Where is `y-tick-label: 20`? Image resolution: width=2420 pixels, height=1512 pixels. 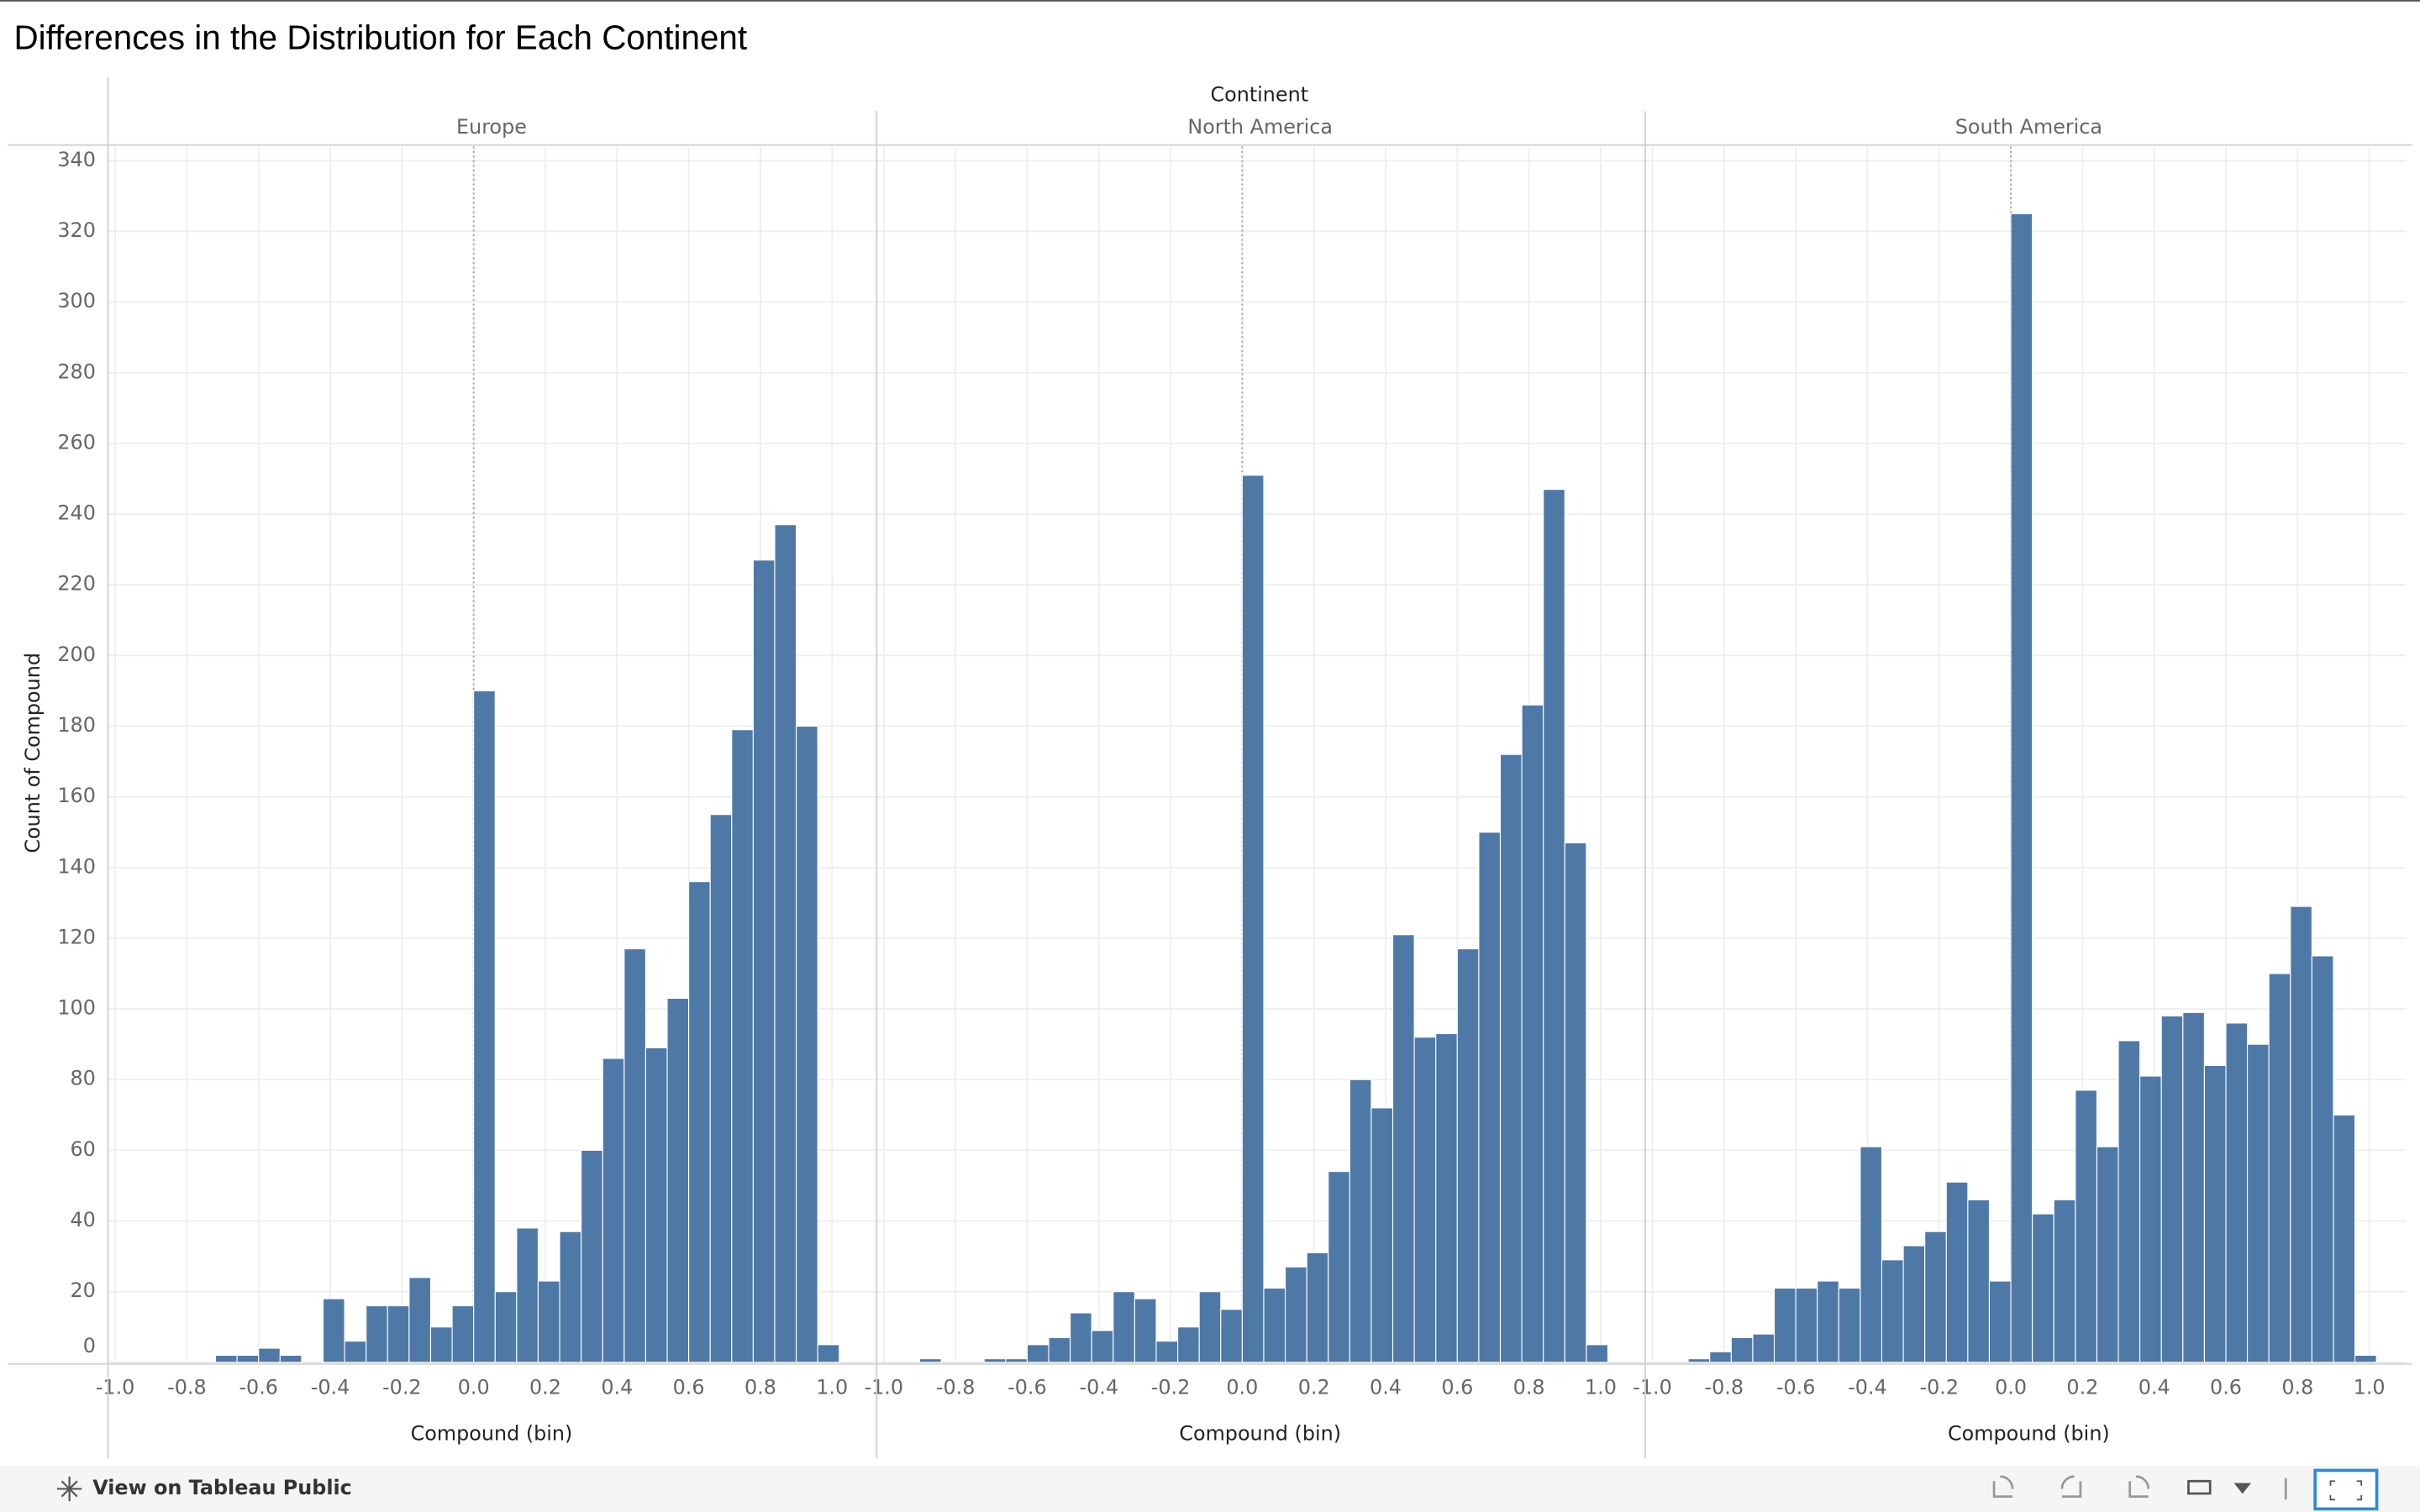 y-tick-label: 20 is located at coordinates (83, 1290).